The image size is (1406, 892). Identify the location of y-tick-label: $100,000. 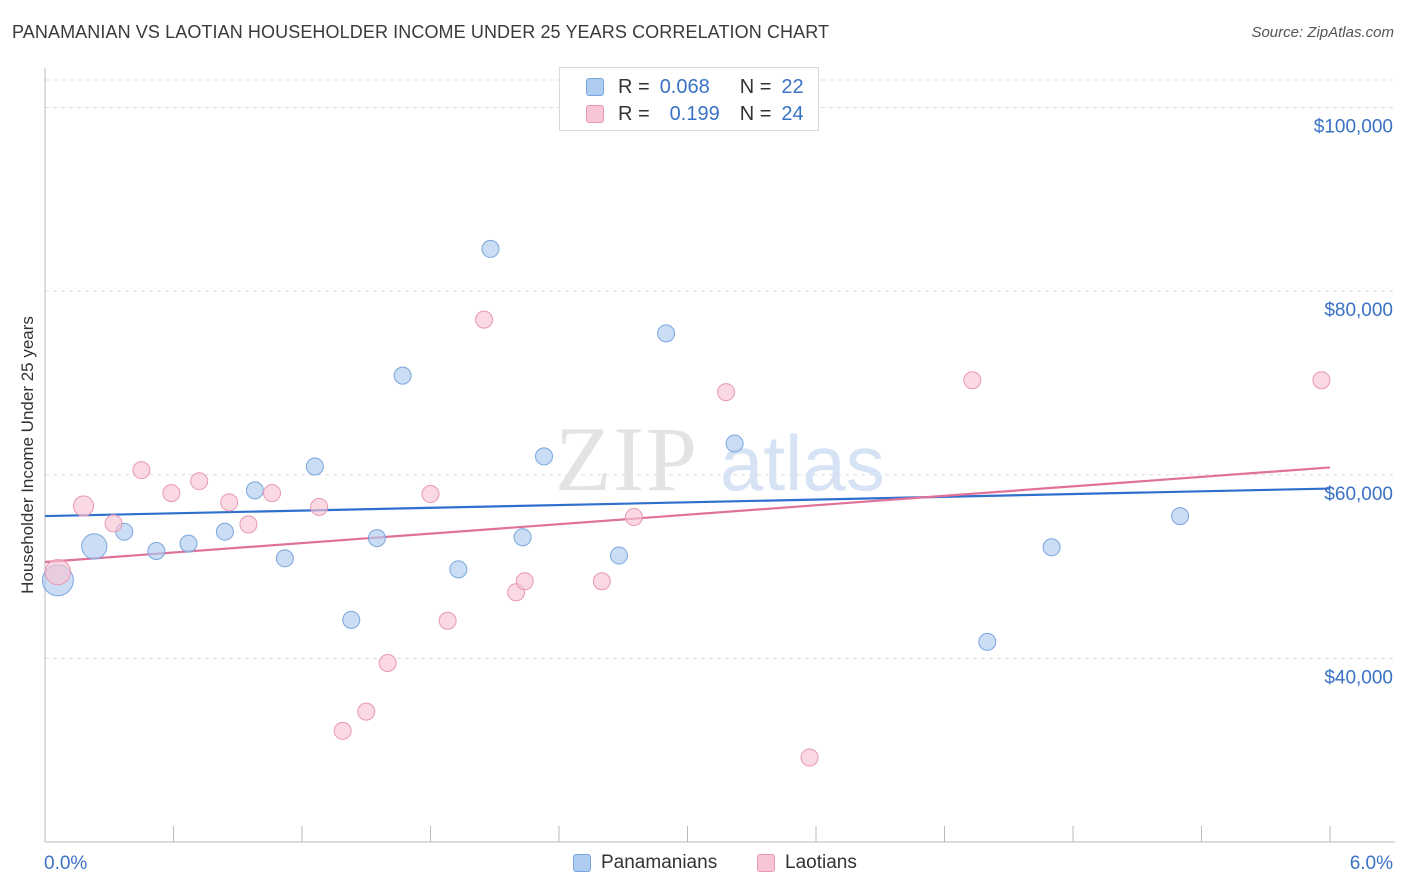
(1353, 127).